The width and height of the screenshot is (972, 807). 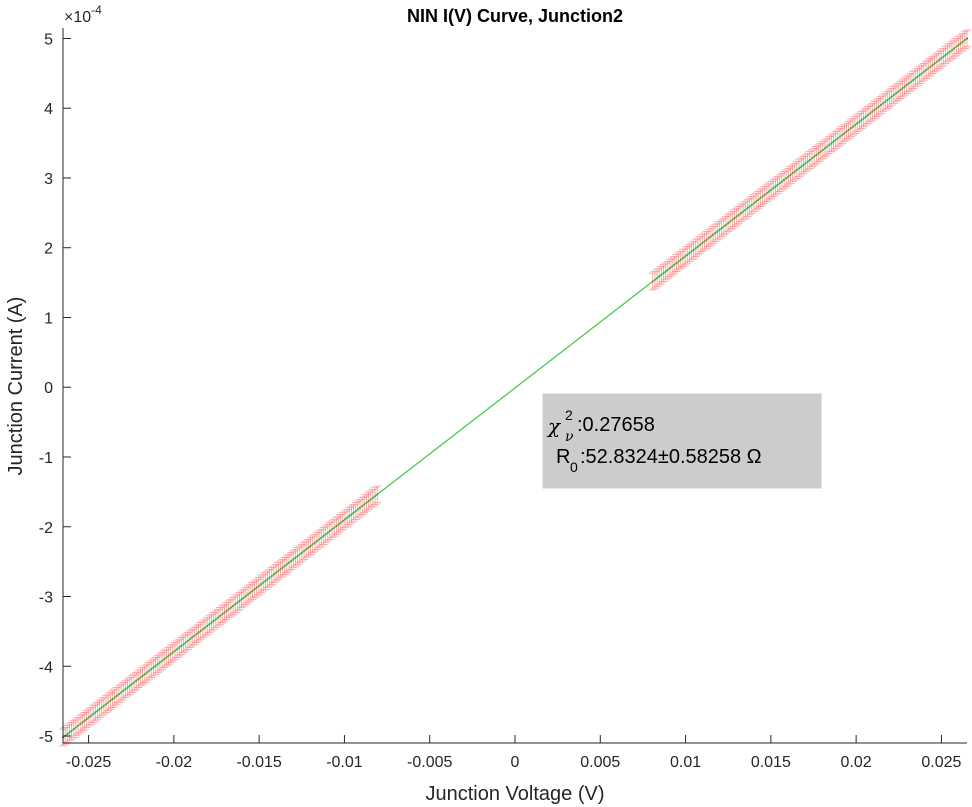 I want to click on y-exponent-label: ×10⁻⁴, so click(x=83, y=14).